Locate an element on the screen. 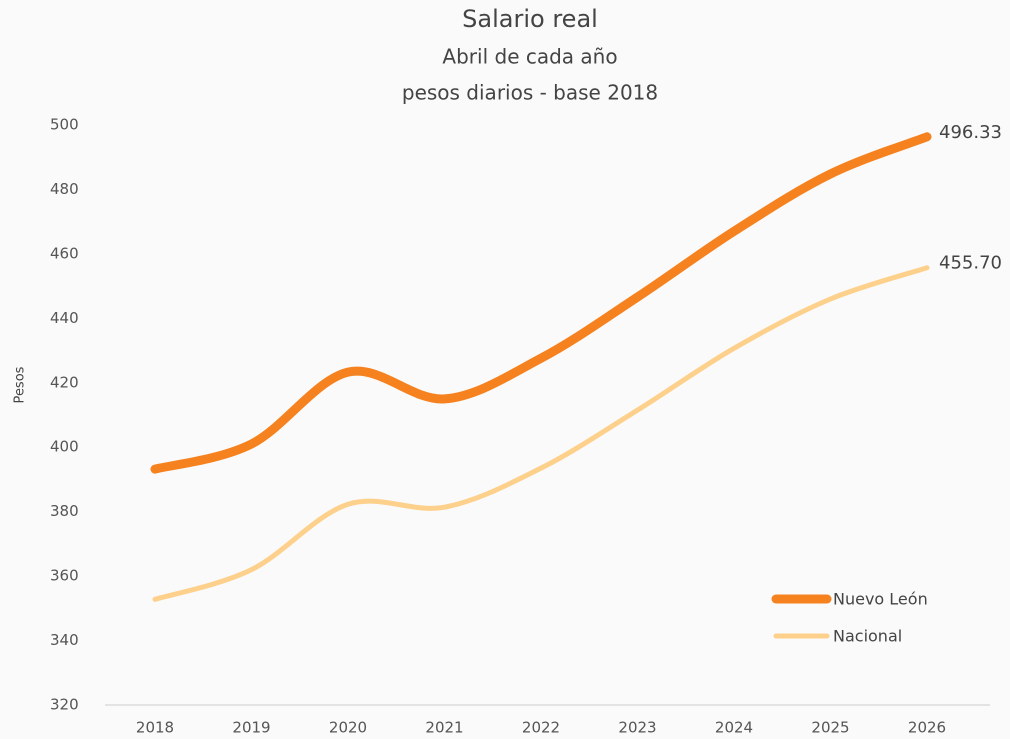 This screenshot has width=1010, height=739. y-tick-label: 340 is located at coordinates (64, 640).